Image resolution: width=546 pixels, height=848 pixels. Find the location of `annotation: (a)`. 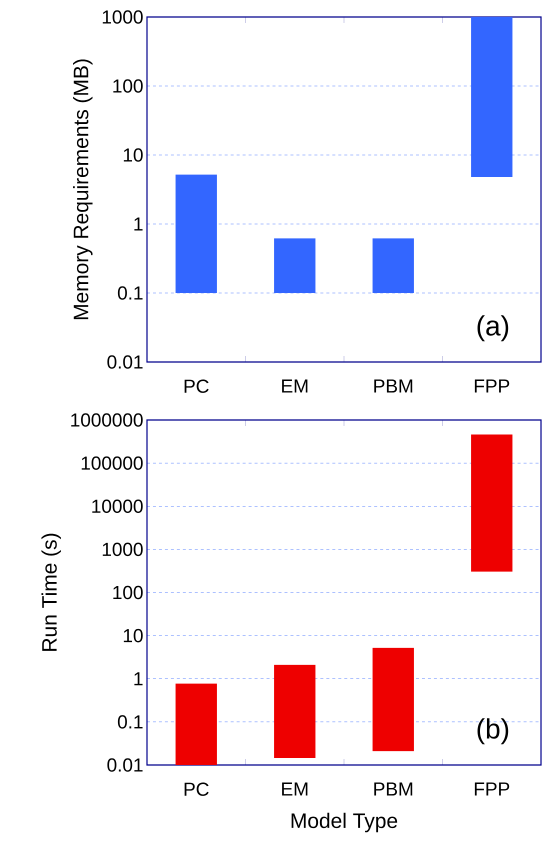

annotation: (a) is located at coordinates (493, 328).